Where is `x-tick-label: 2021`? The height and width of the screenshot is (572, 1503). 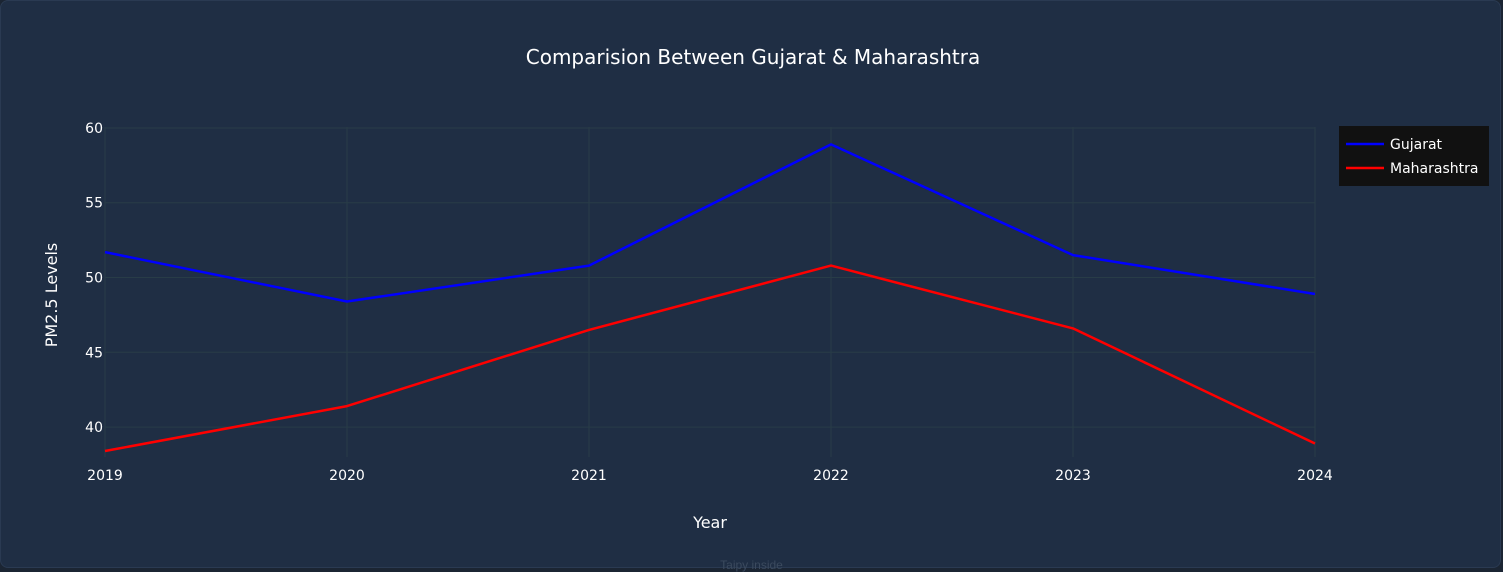
x-tick-label: 2021 is located at coordinates (589, 476).